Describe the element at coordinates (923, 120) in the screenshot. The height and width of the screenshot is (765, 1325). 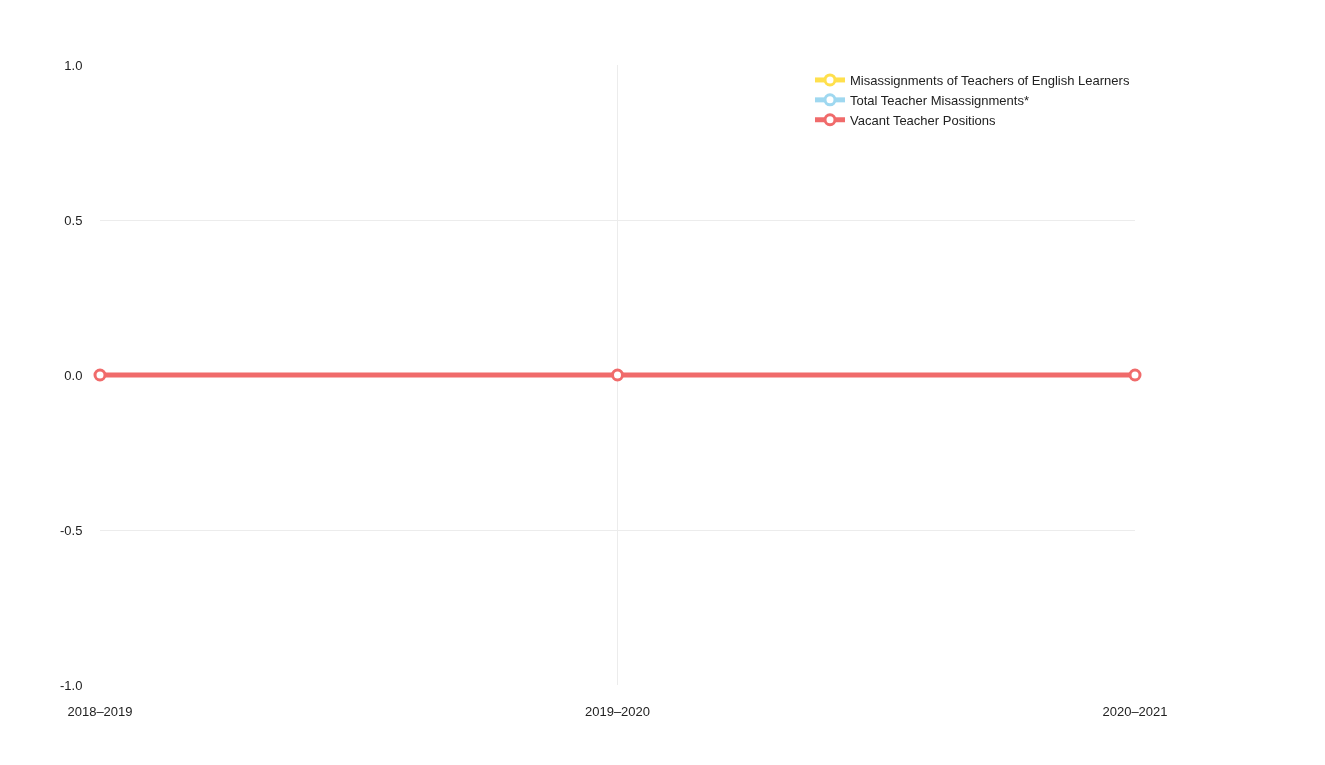
I see `legend-label: Vacant Teacher Positions` at that location.